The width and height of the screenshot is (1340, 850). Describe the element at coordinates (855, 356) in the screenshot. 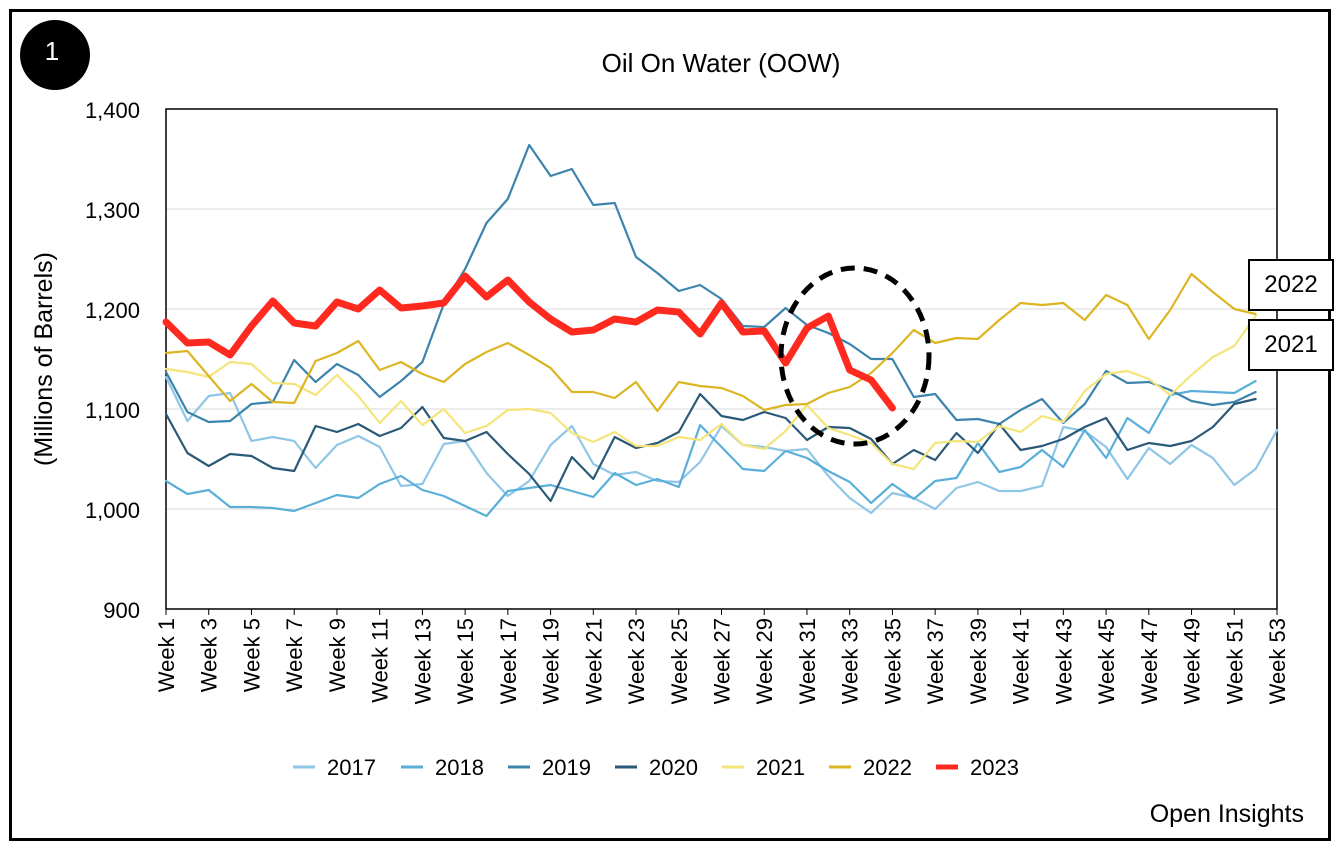

I see `highlight-dashed-circle` at that location.